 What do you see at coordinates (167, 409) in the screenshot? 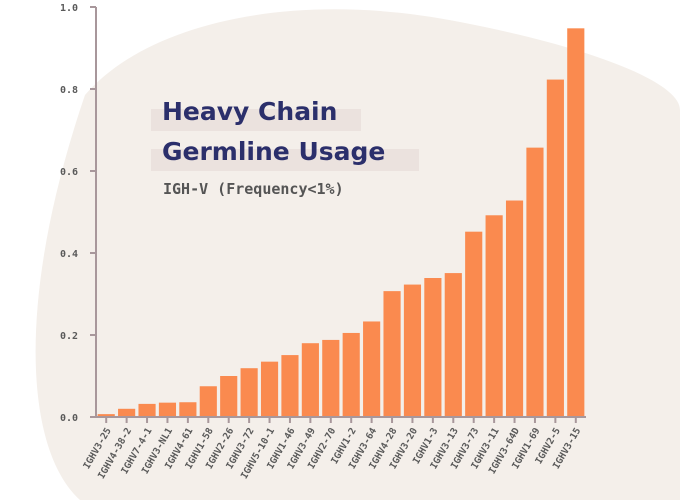
I see `bar-ighv3-nl1` at bounding box center [167, 409].